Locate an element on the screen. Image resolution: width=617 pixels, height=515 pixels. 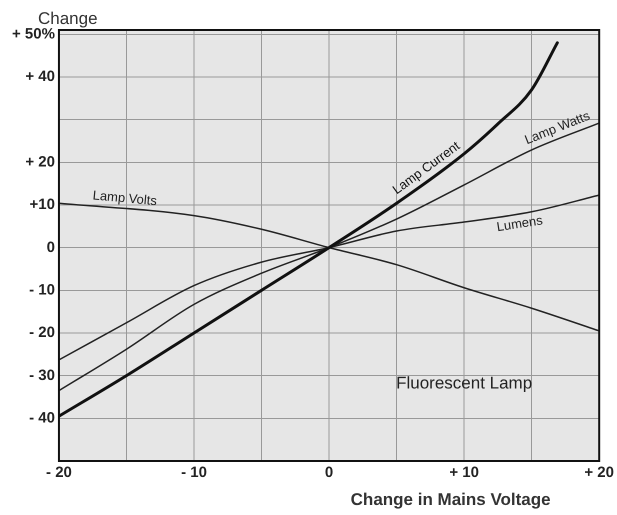
y-tick-label: - 30 is located at coordinates (42, 375).